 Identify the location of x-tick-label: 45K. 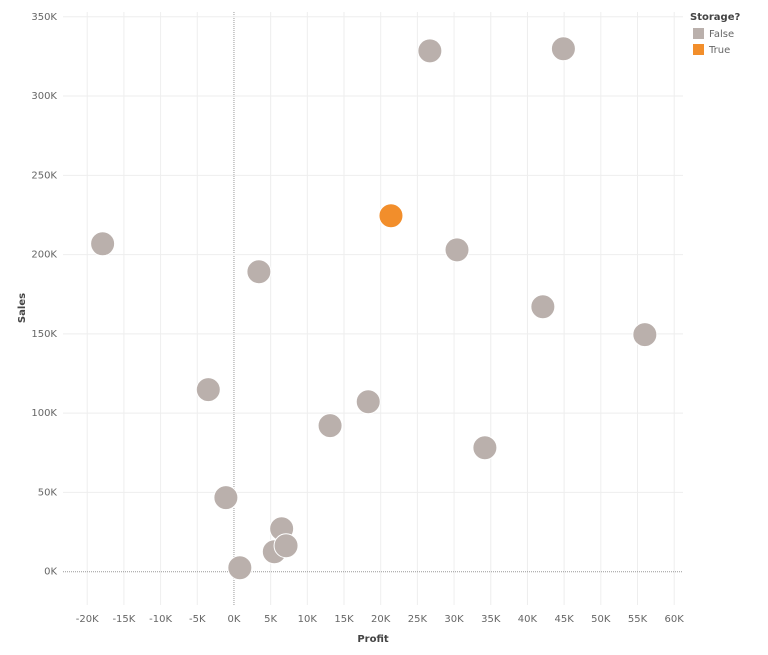
(564, 619).